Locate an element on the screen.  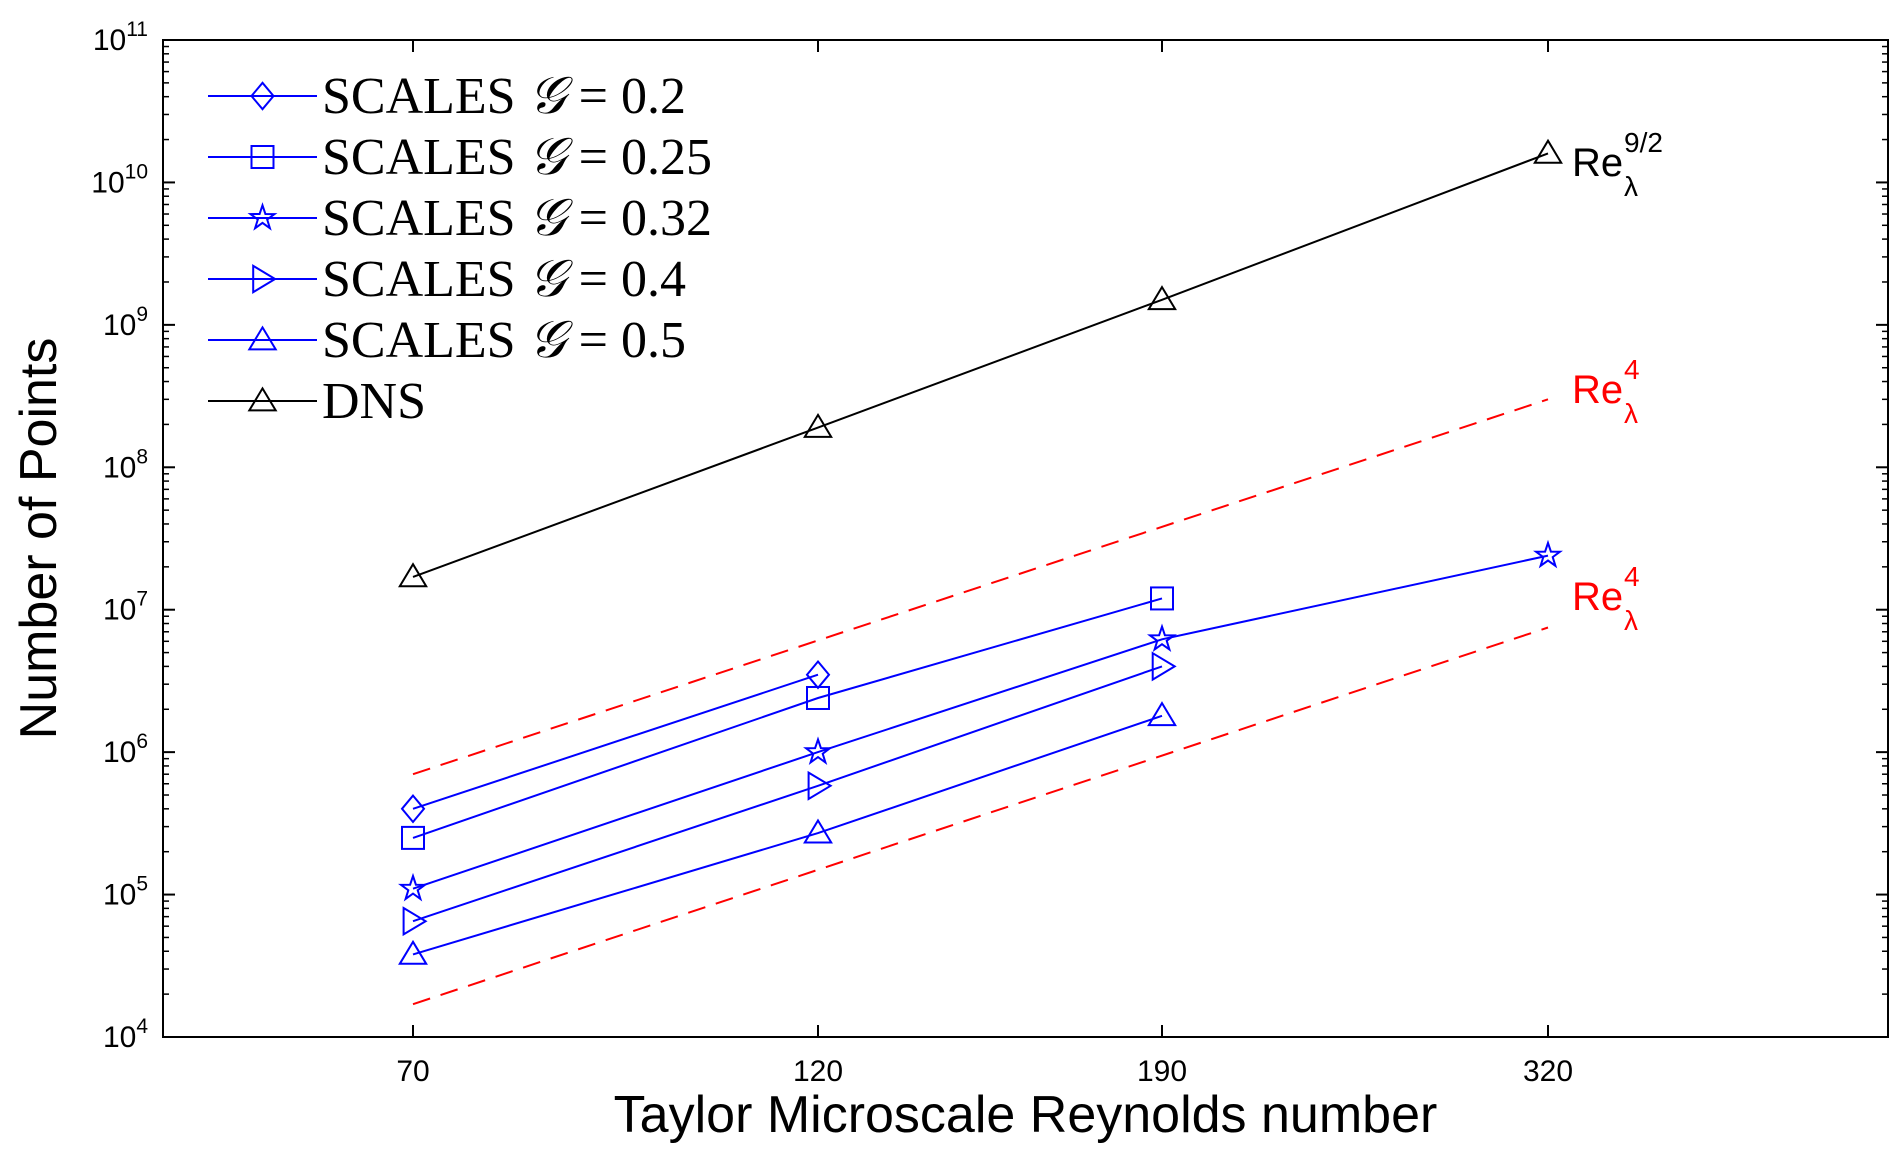
annotation-re-lambda: Reλ 9/2 is located at coordinates (1617, 164).